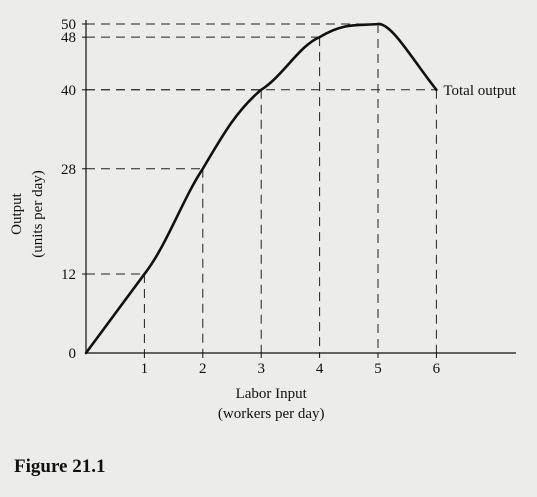  I want to click on x-tick-label-1: 1, so click(145, 369).